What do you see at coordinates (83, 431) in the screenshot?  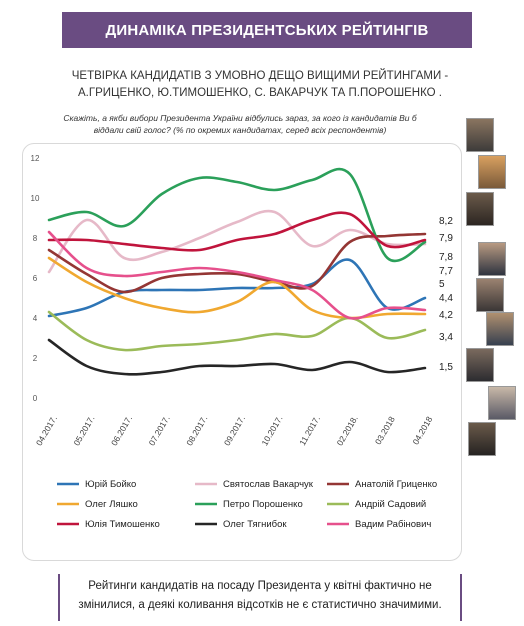 I see `x-tick-label: 05.2017.` at bounding box center [83, 431].